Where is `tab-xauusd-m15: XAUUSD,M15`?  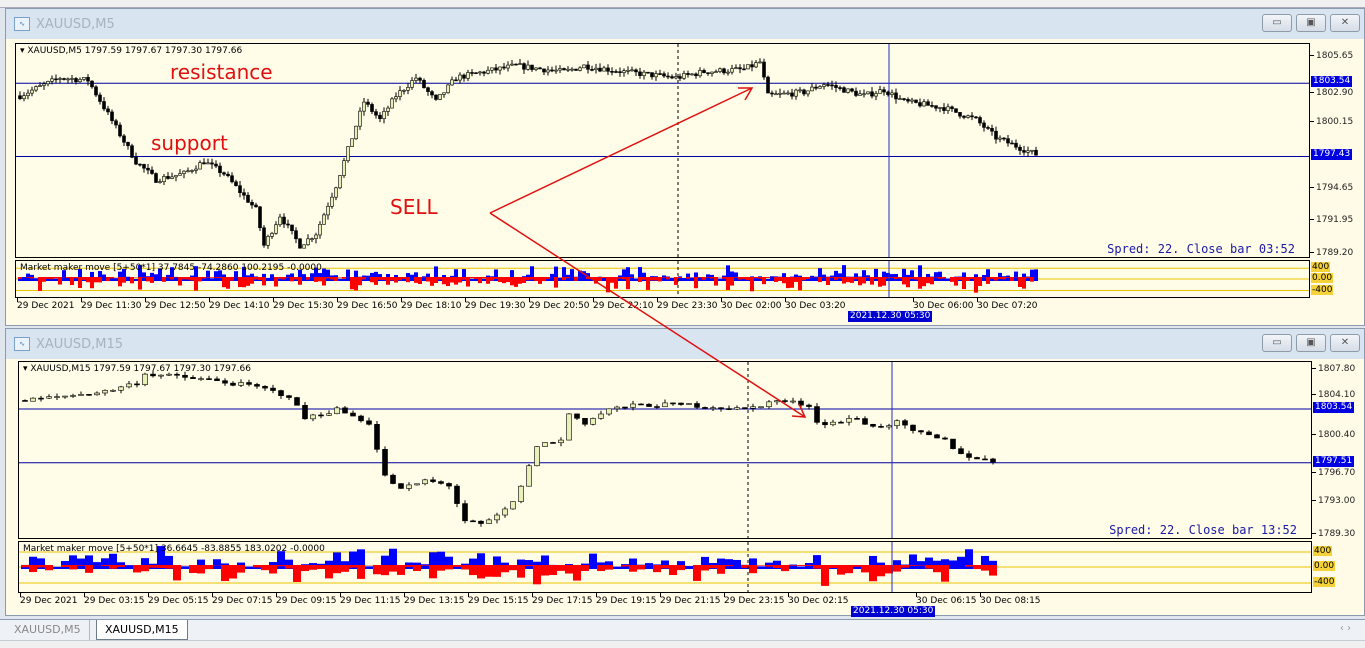
tab-xauusd-m15: XAUUSD,M15 is located at coordinates (142, 630).